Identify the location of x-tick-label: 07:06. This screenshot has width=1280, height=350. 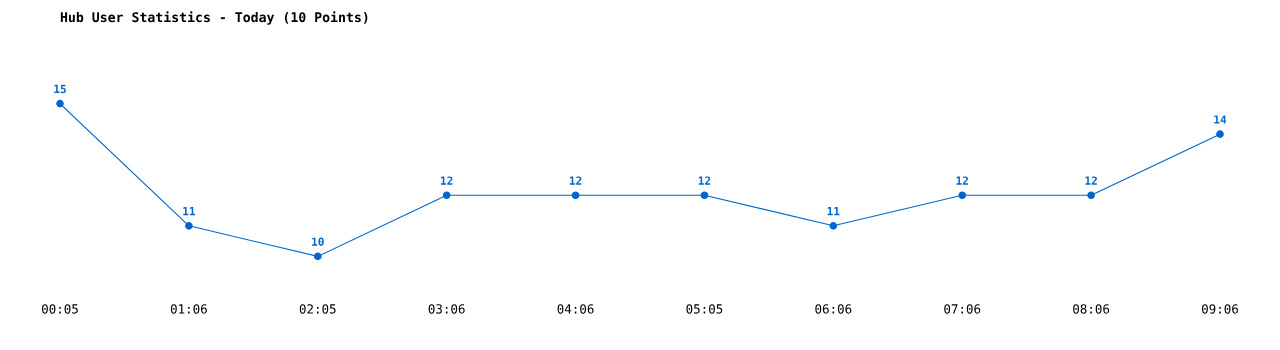
(962, 309).